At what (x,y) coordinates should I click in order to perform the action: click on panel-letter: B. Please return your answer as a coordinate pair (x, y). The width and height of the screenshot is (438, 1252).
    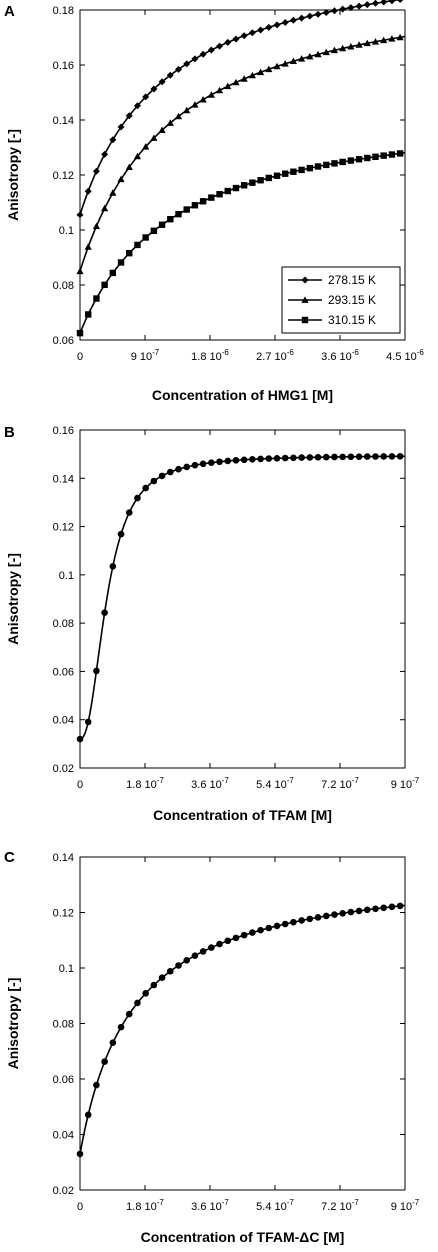
    Looking at the image, I should click on (9, 432).